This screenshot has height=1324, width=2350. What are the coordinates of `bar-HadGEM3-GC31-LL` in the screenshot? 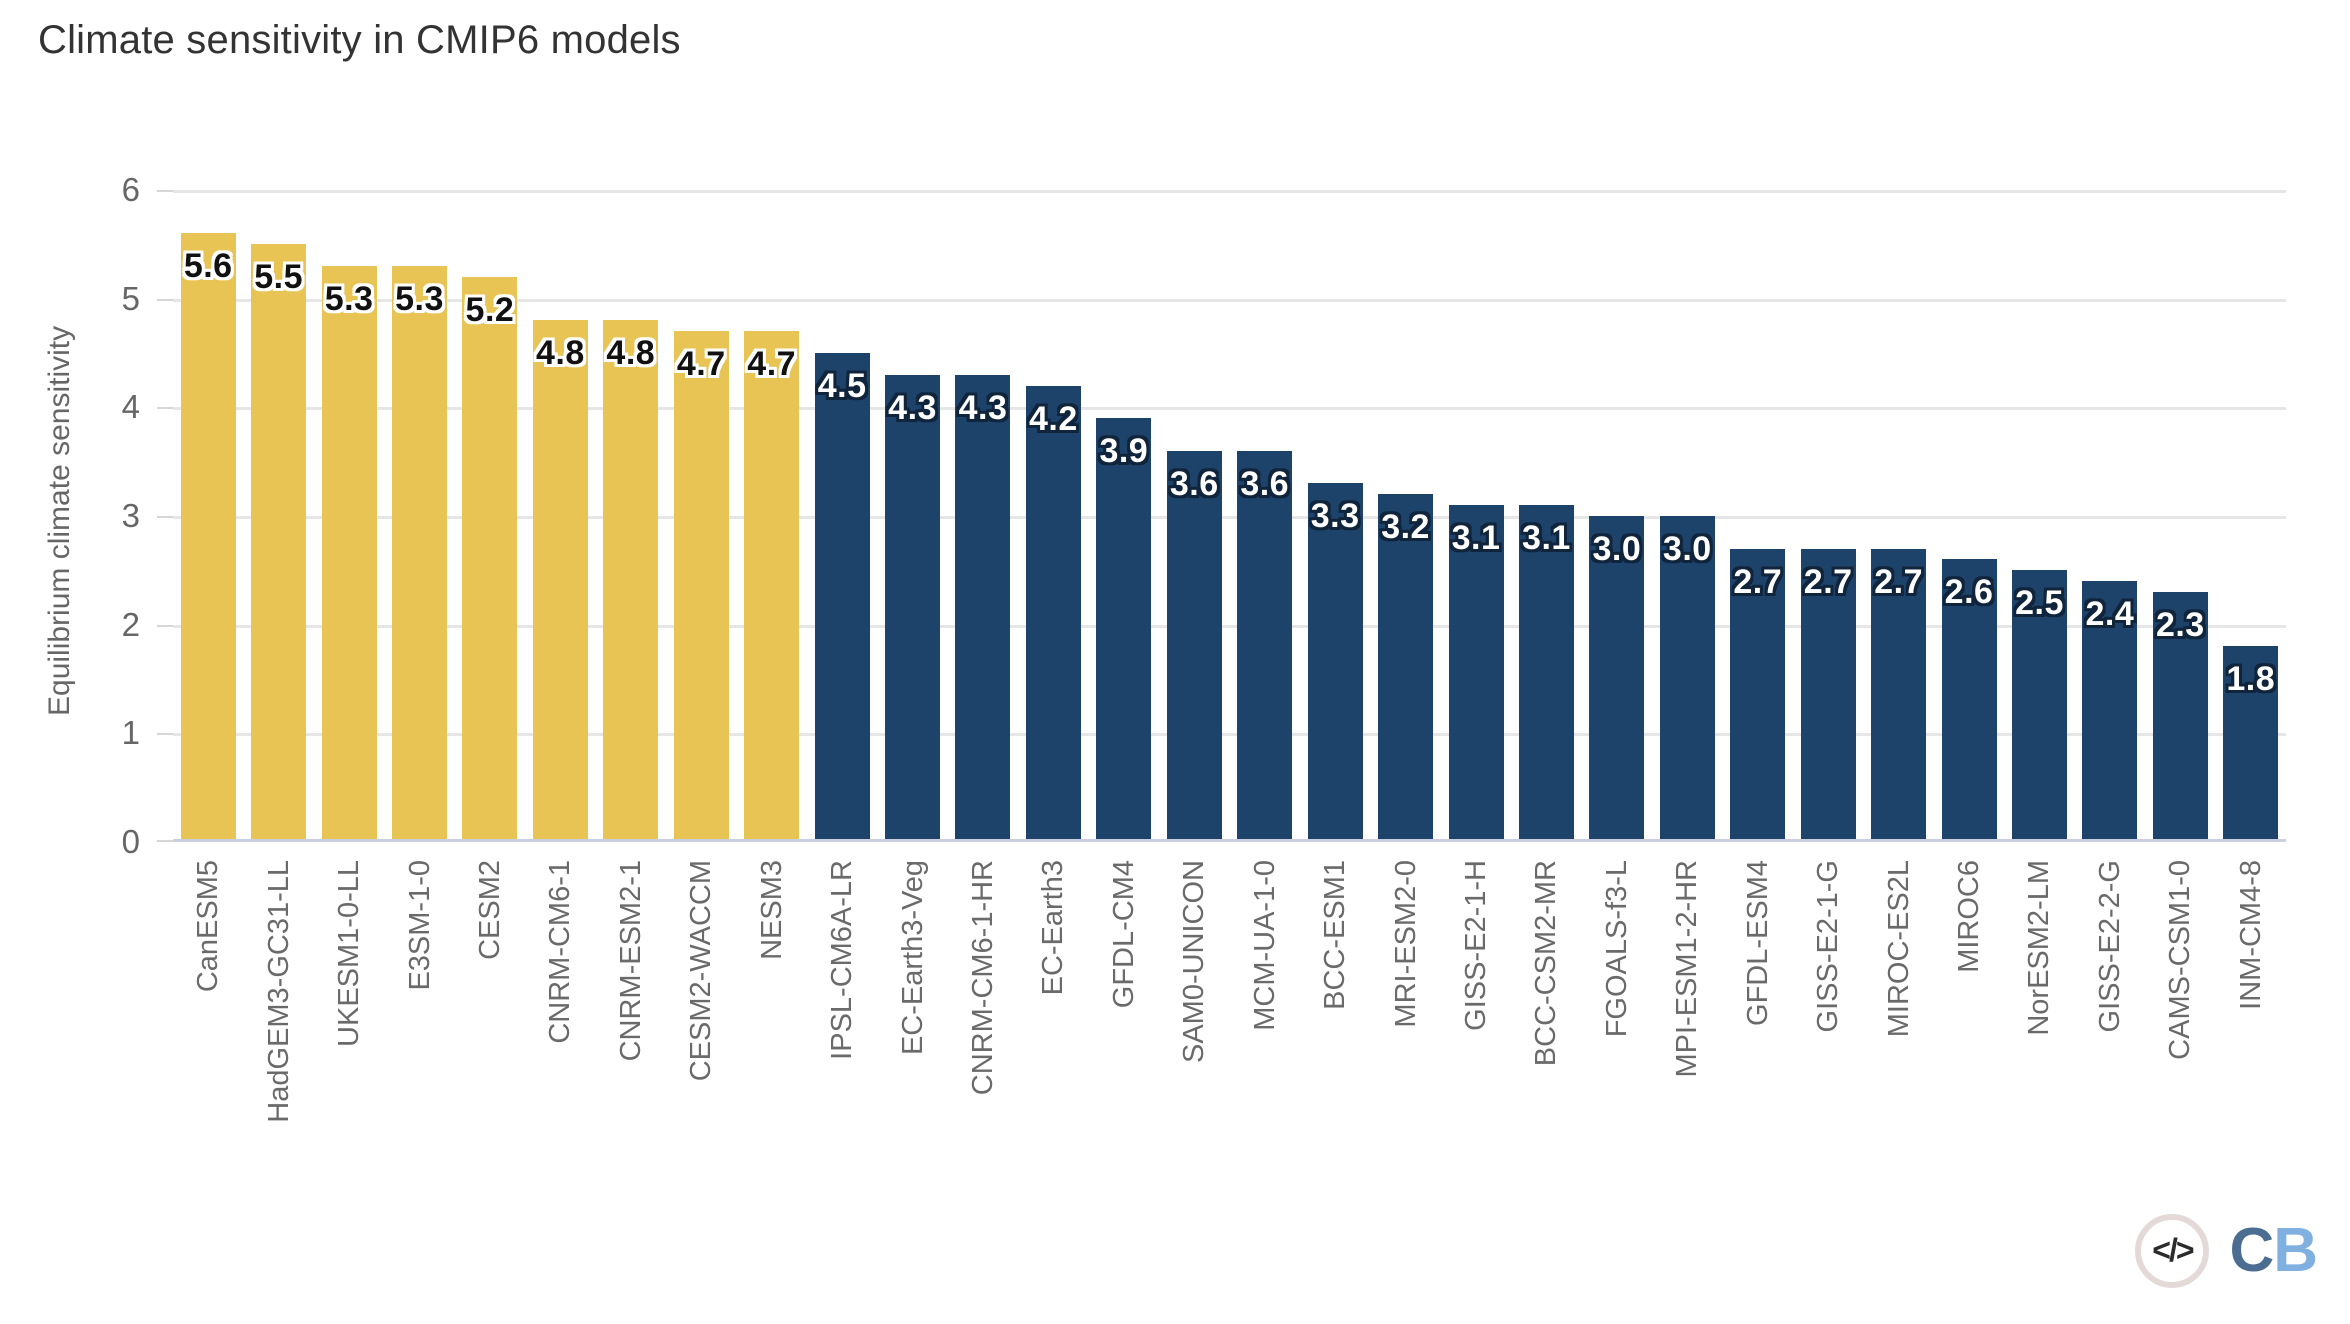 It's located at (279, 543).